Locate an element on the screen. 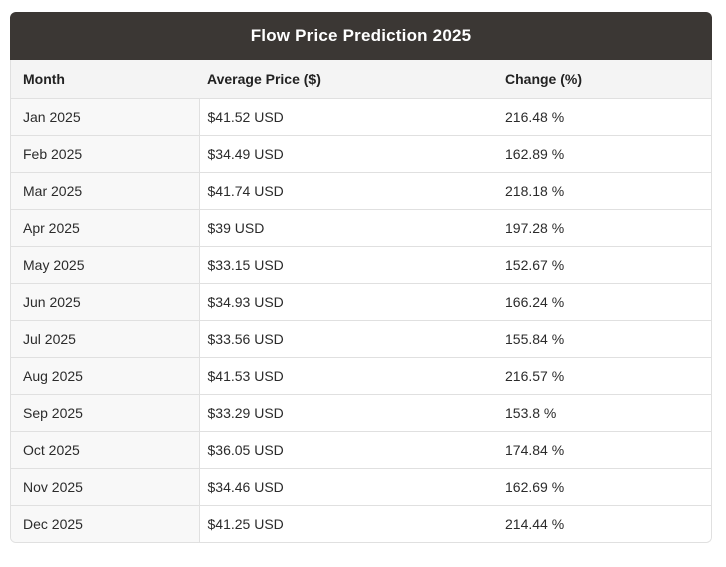  column-header-month: Month is located at coordinates (105, 79).